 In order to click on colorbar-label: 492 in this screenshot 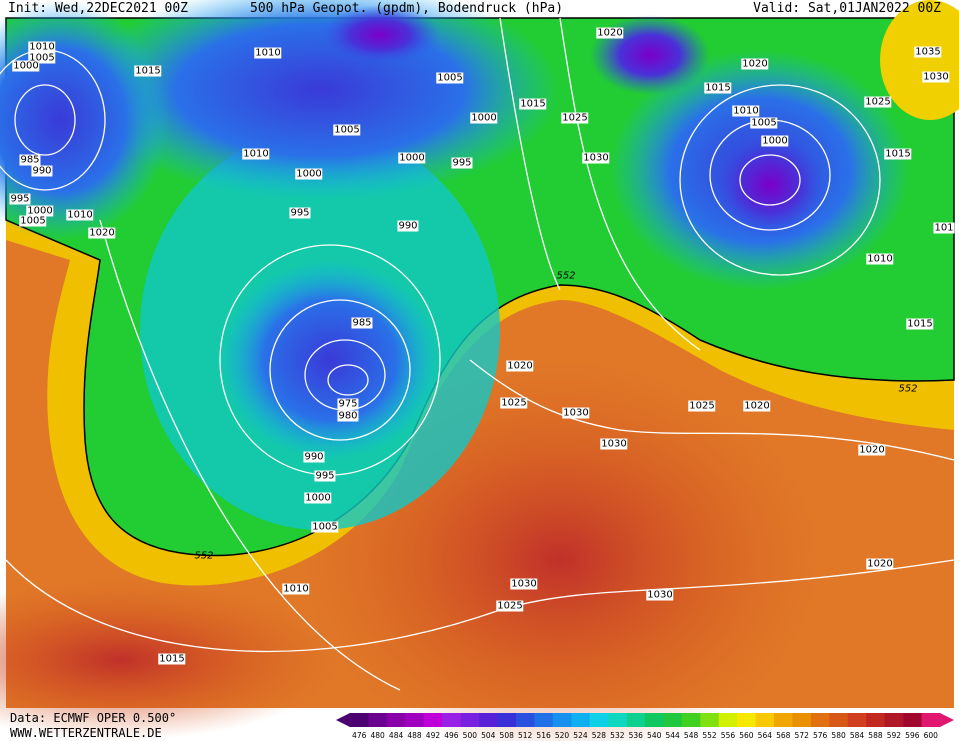, I will do `click(433, 735)`.